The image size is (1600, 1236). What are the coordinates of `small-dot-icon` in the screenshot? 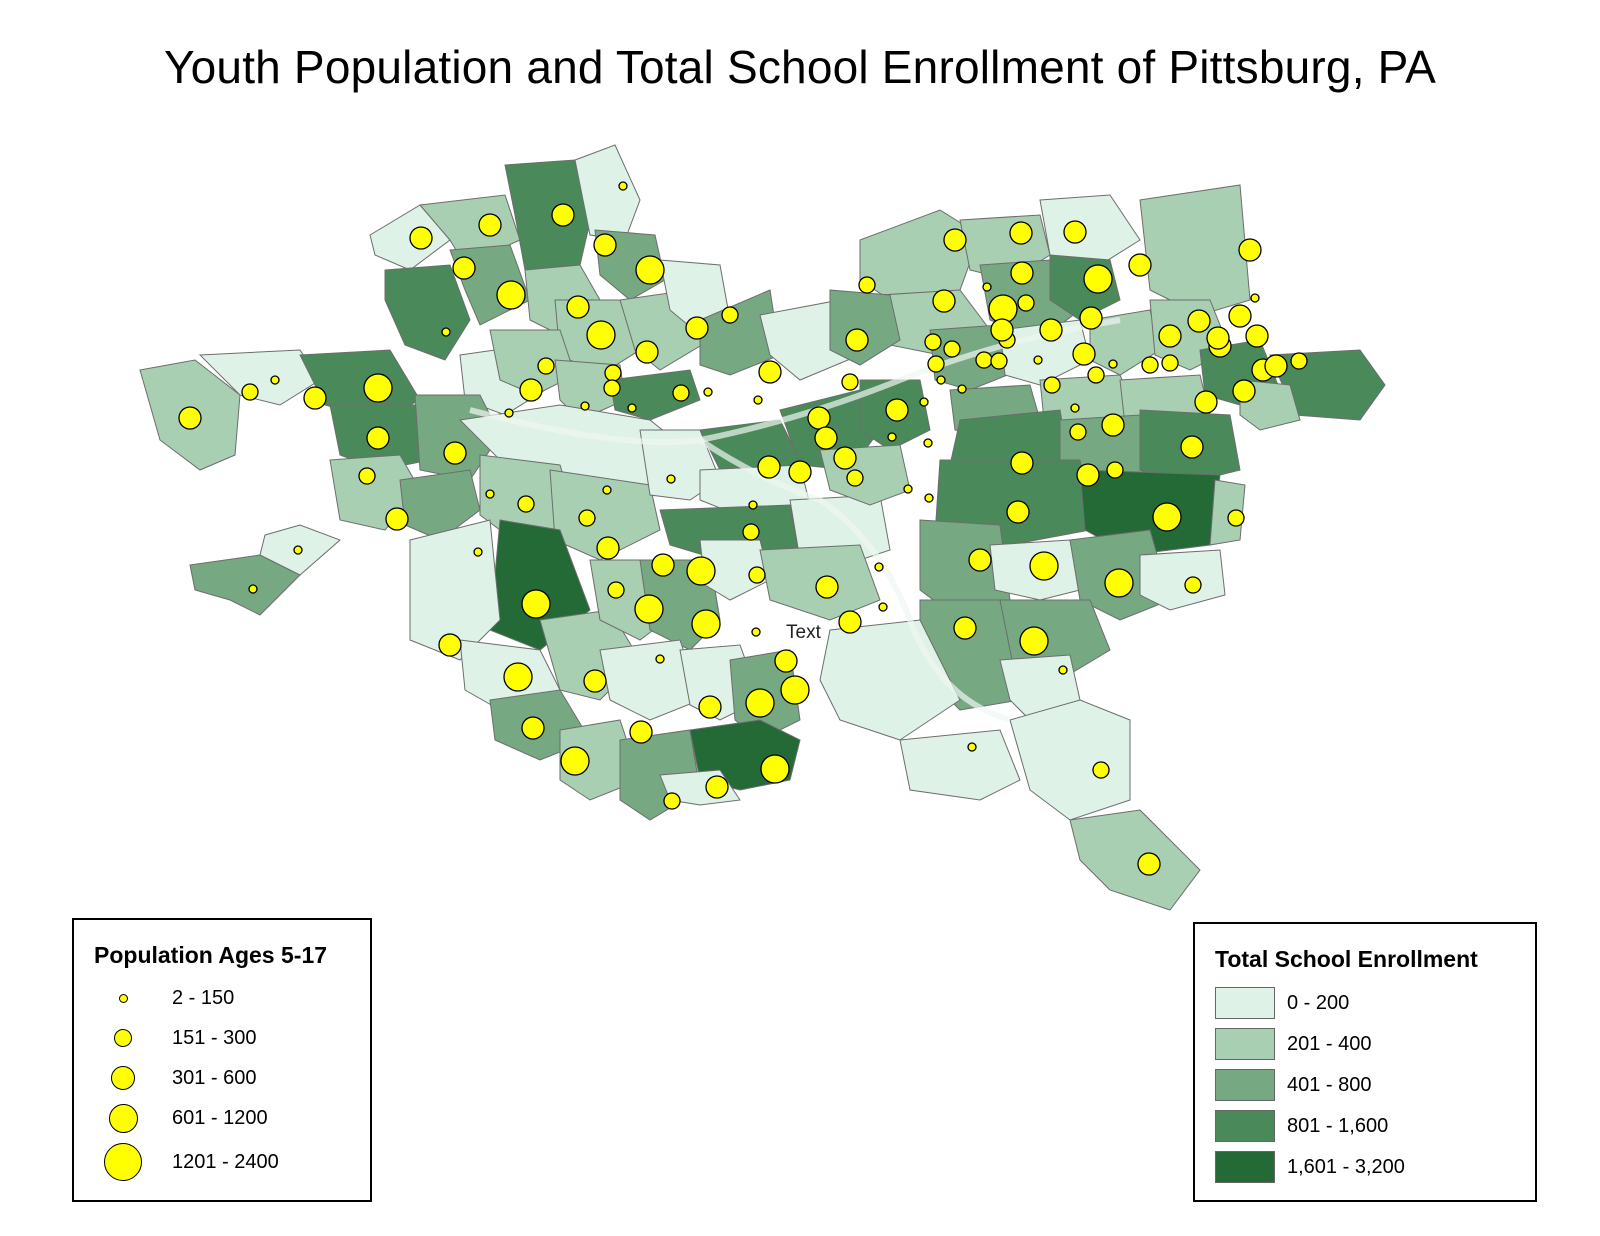 It's located at (123, 998).